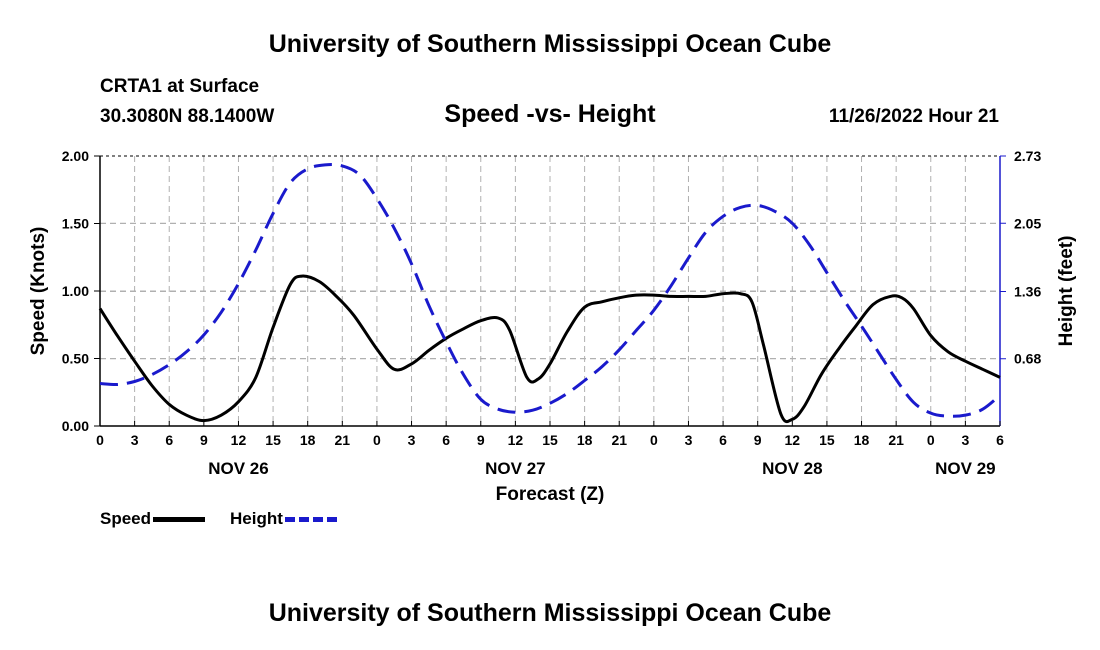  Describe the element at coordinates (1027, 156) in the screenshot. I see `y2-tick-label: 2.73` at that location.